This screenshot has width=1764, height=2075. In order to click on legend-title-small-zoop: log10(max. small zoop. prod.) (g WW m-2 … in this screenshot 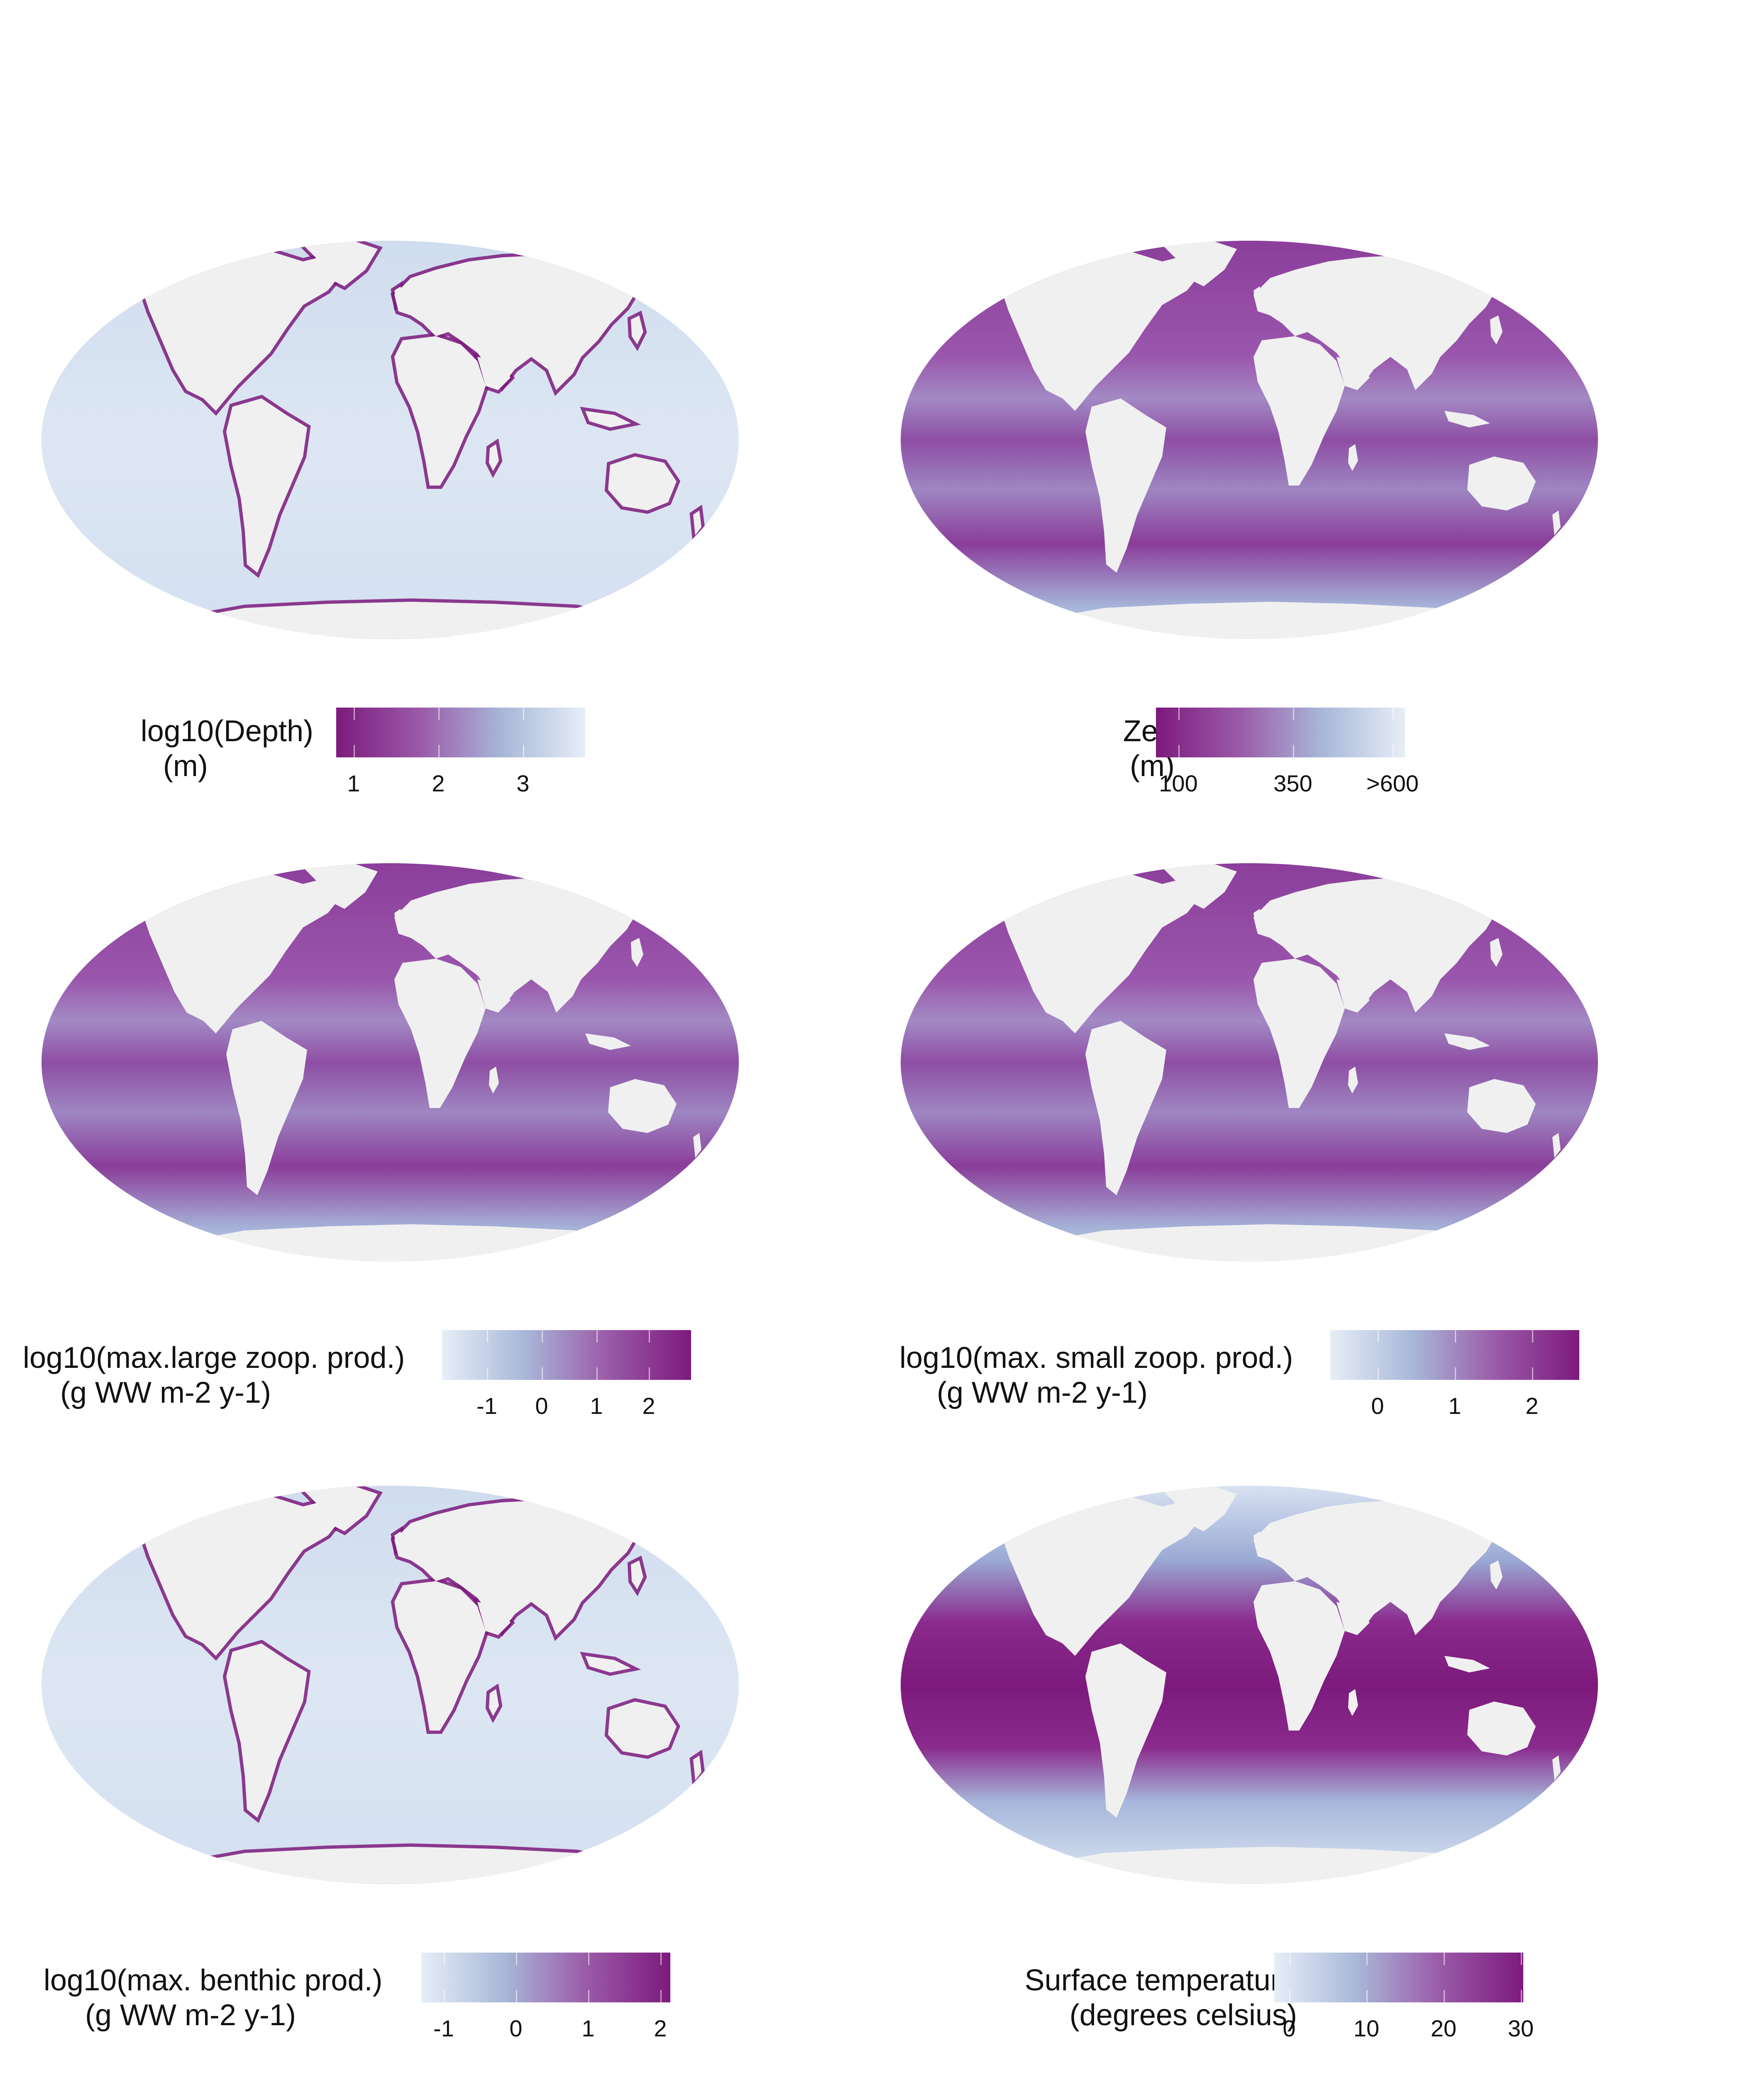, I will do `click(1096, 1375)`.